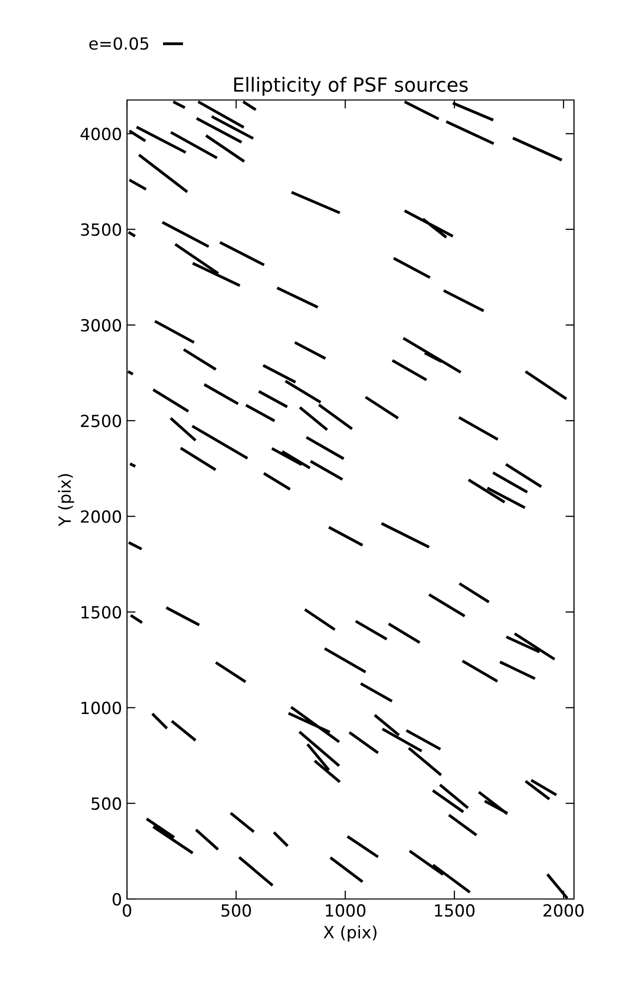 The image size is (637, 1000). What do you see at coordinates (102, 612) in the screenshot?
I see `y-tick-label: 1500` at bounding box center [102, 612].